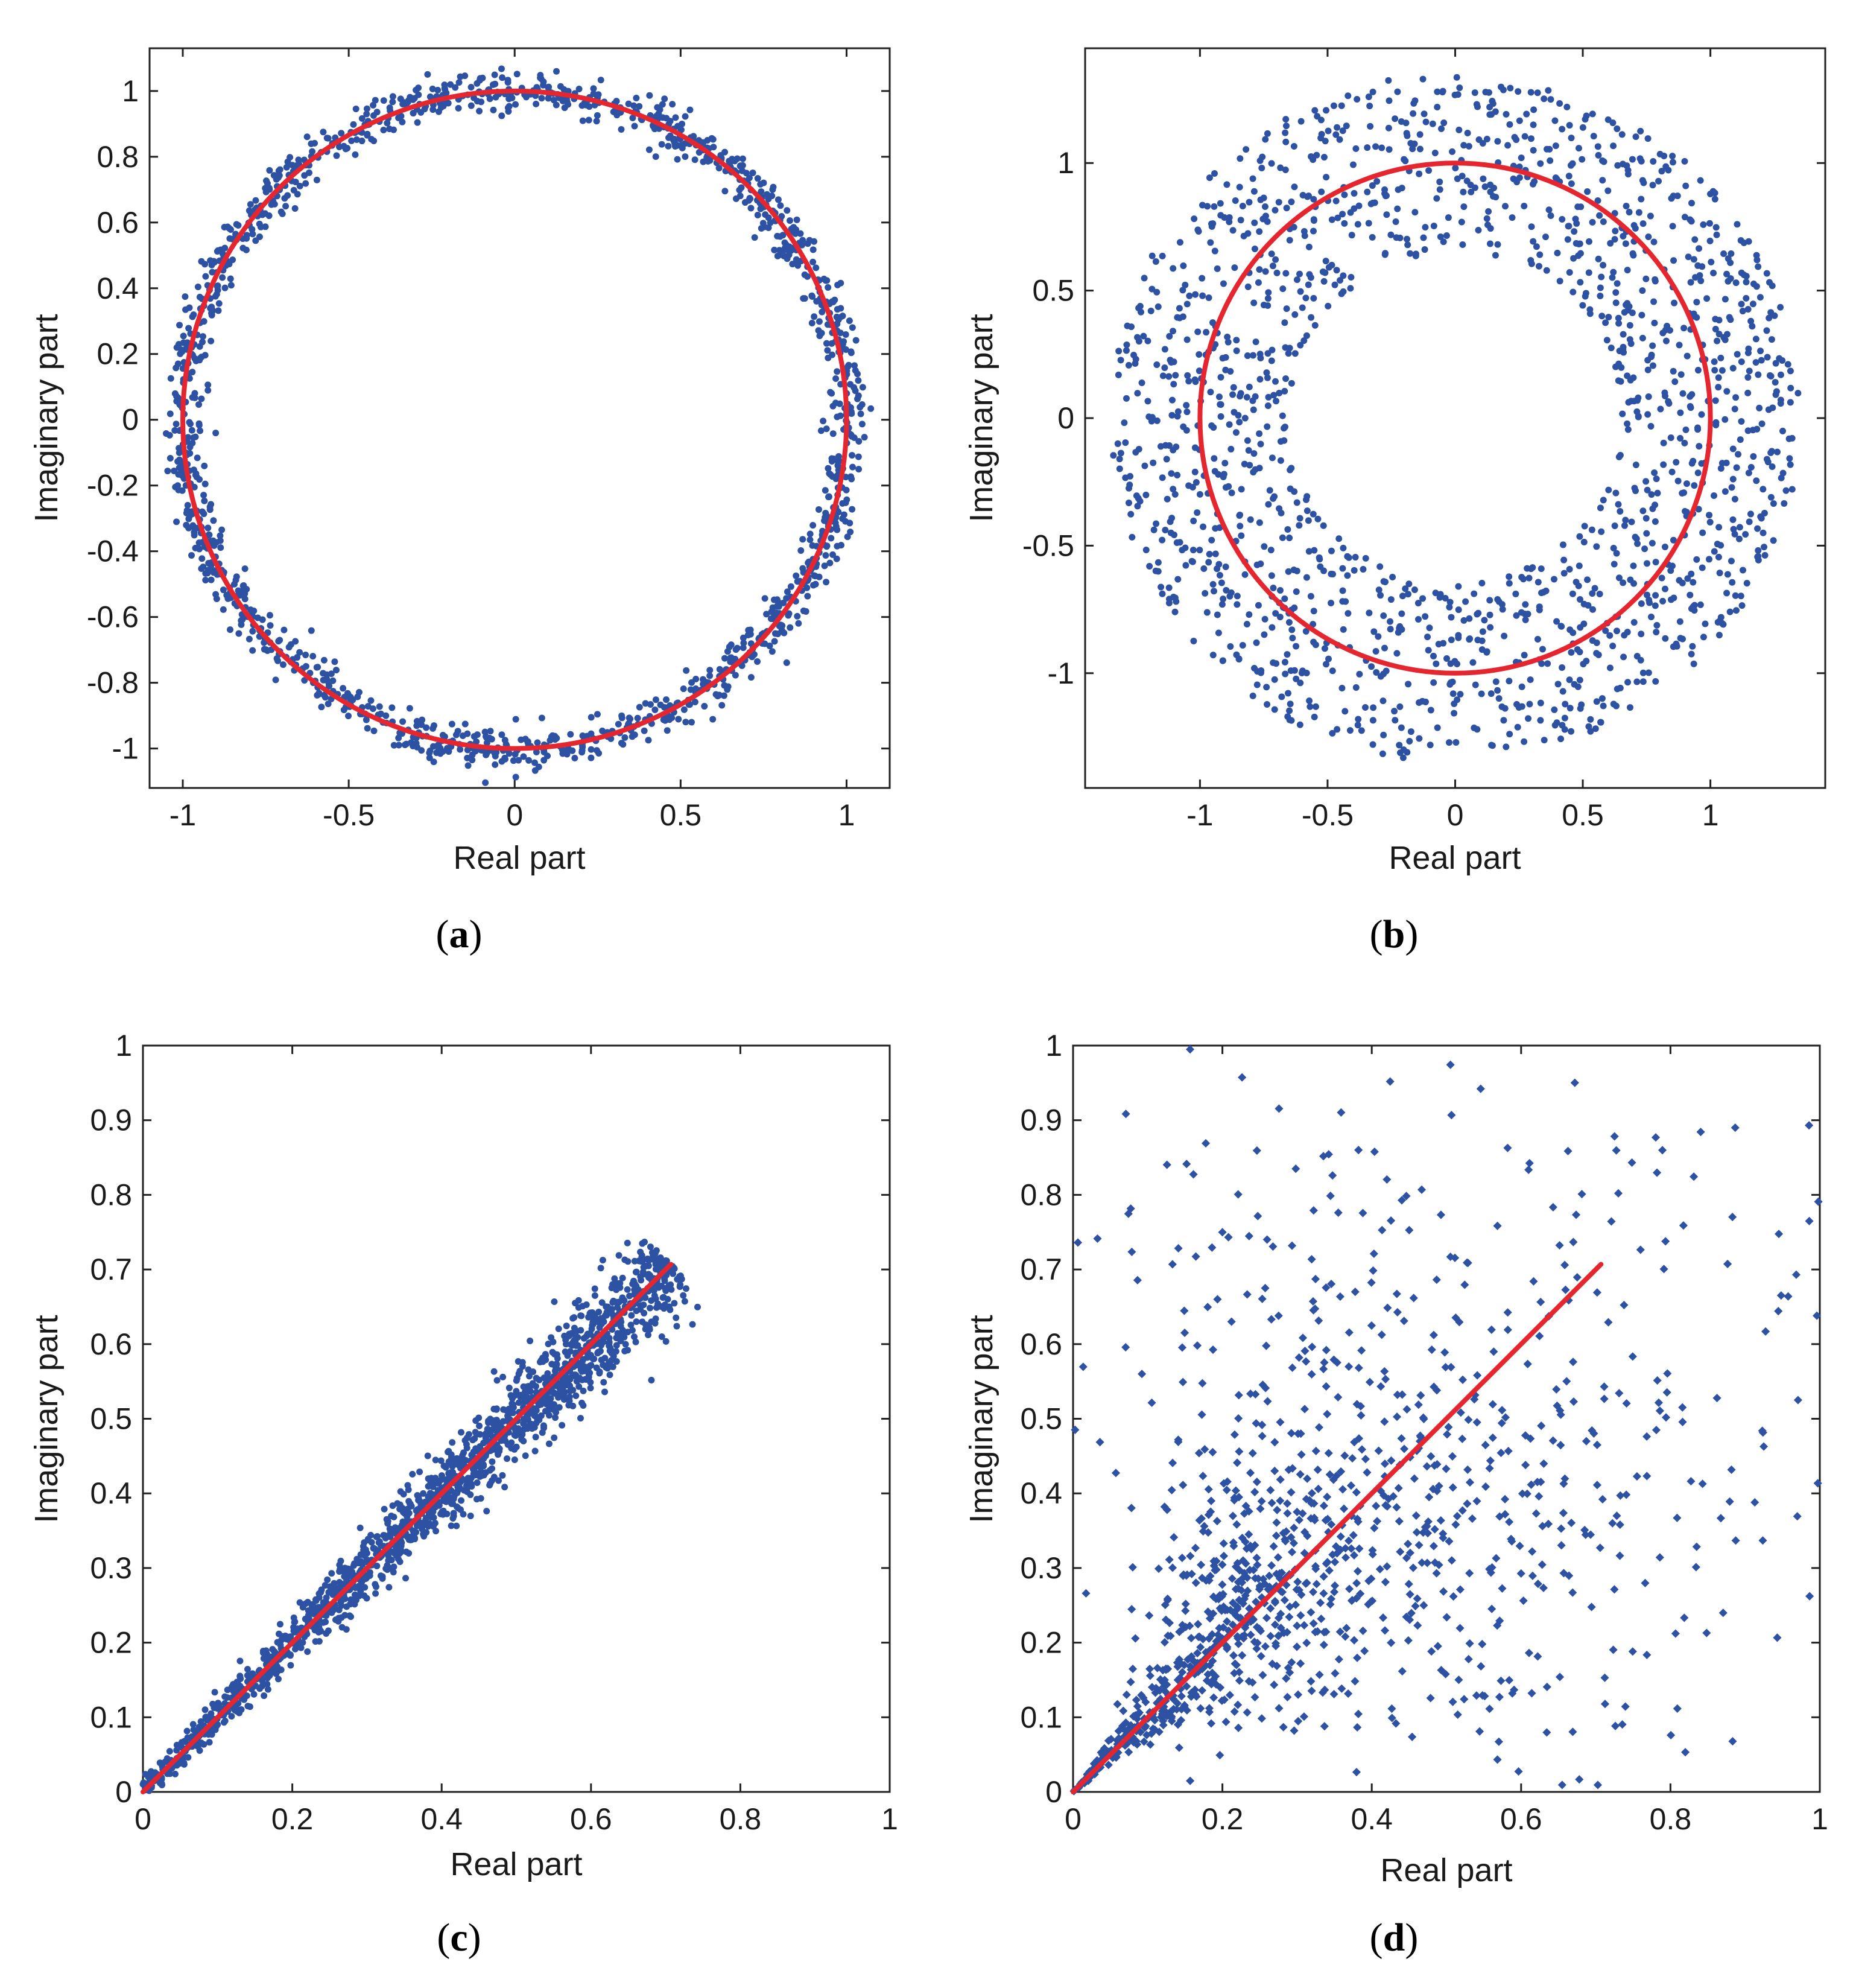 The width and height of the screenshot is (1856, 1988). What do you see at coordinates (1671, 1819) in the screenshot?
I see `x-tick-label: 0.8` at bounding box center [1671, 1819].